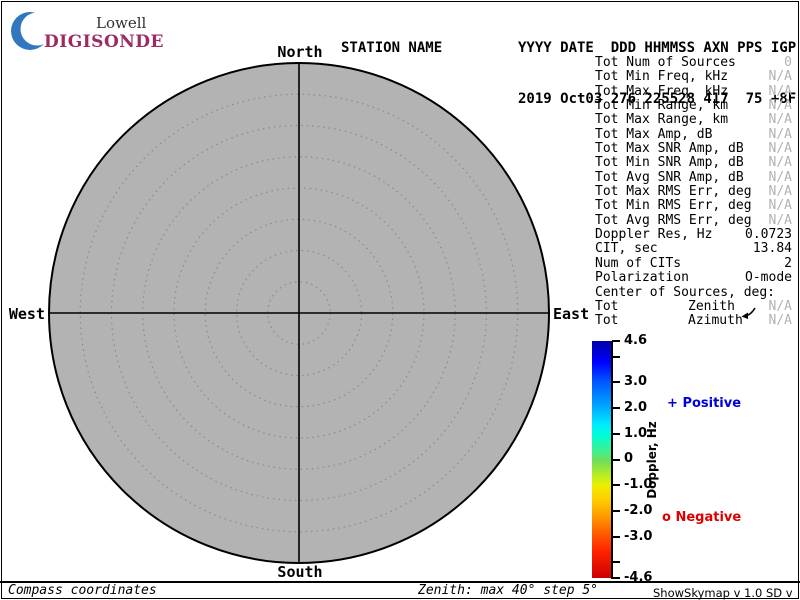 The image size is (800, 600). I want to click on colorbar-axis-title: Doppler, Hz, so click(652, 460).